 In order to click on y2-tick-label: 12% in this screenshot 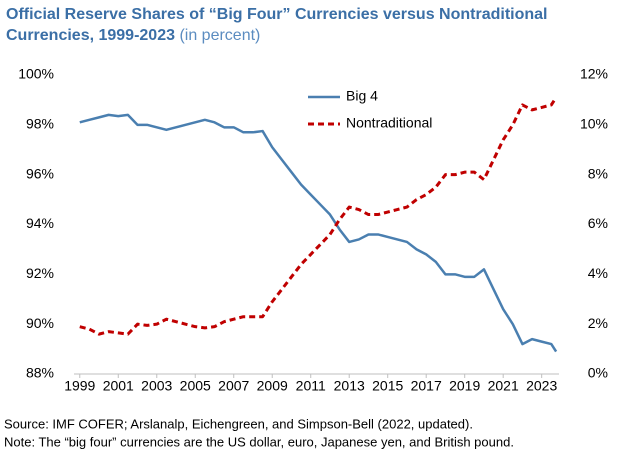, I will do `click(594, 74)`.